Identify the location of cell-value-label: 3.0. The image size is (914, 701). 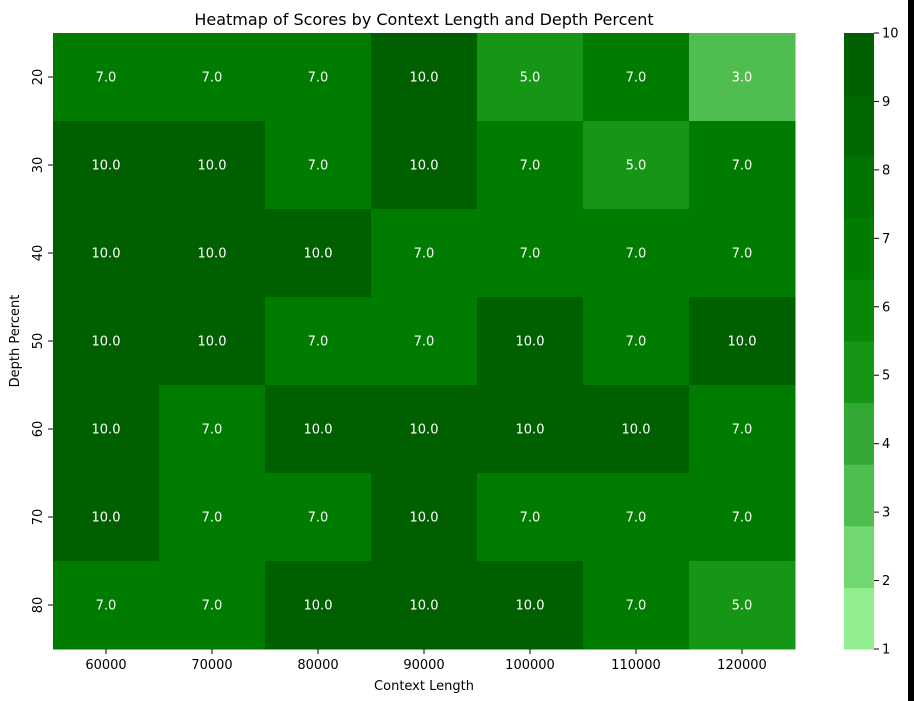
(742, 78).